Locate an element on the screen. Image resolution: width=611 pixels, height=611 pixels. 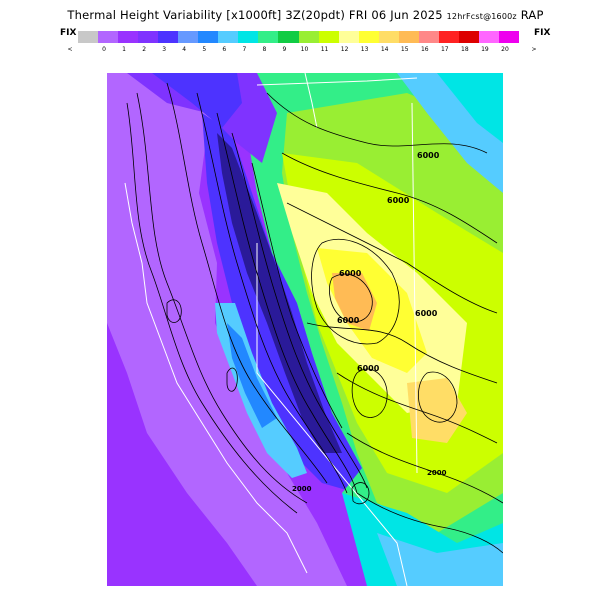
state-border-north is located at coordinates (337, 81).